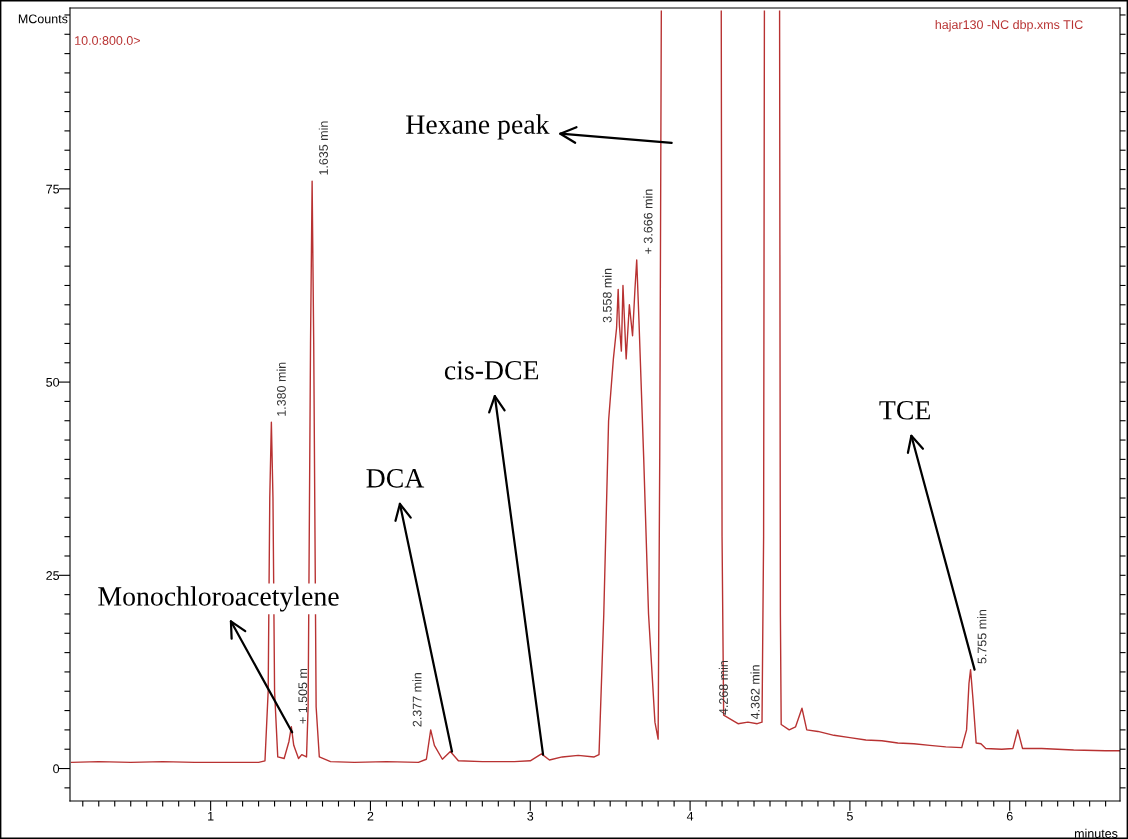  Describe the element at coordinates (370, 816) in the screenshot. I see `x-tick-label: 2` at that location.